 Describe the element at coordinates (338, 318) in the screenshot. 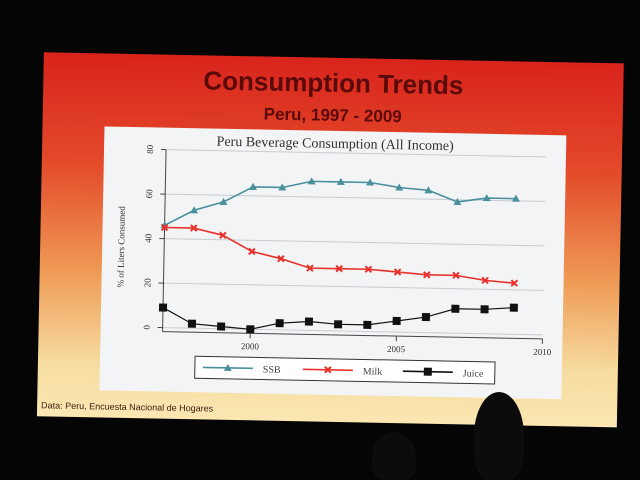

I see `juice-line` at that location.